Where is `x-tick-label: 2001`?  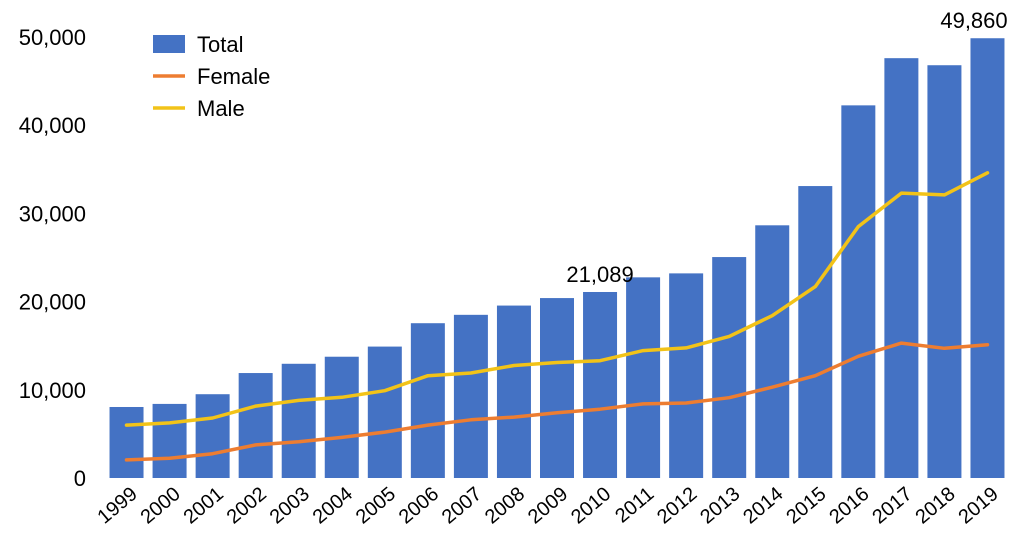
x-tick-label: 2001 is located at coordinates (204, 505).